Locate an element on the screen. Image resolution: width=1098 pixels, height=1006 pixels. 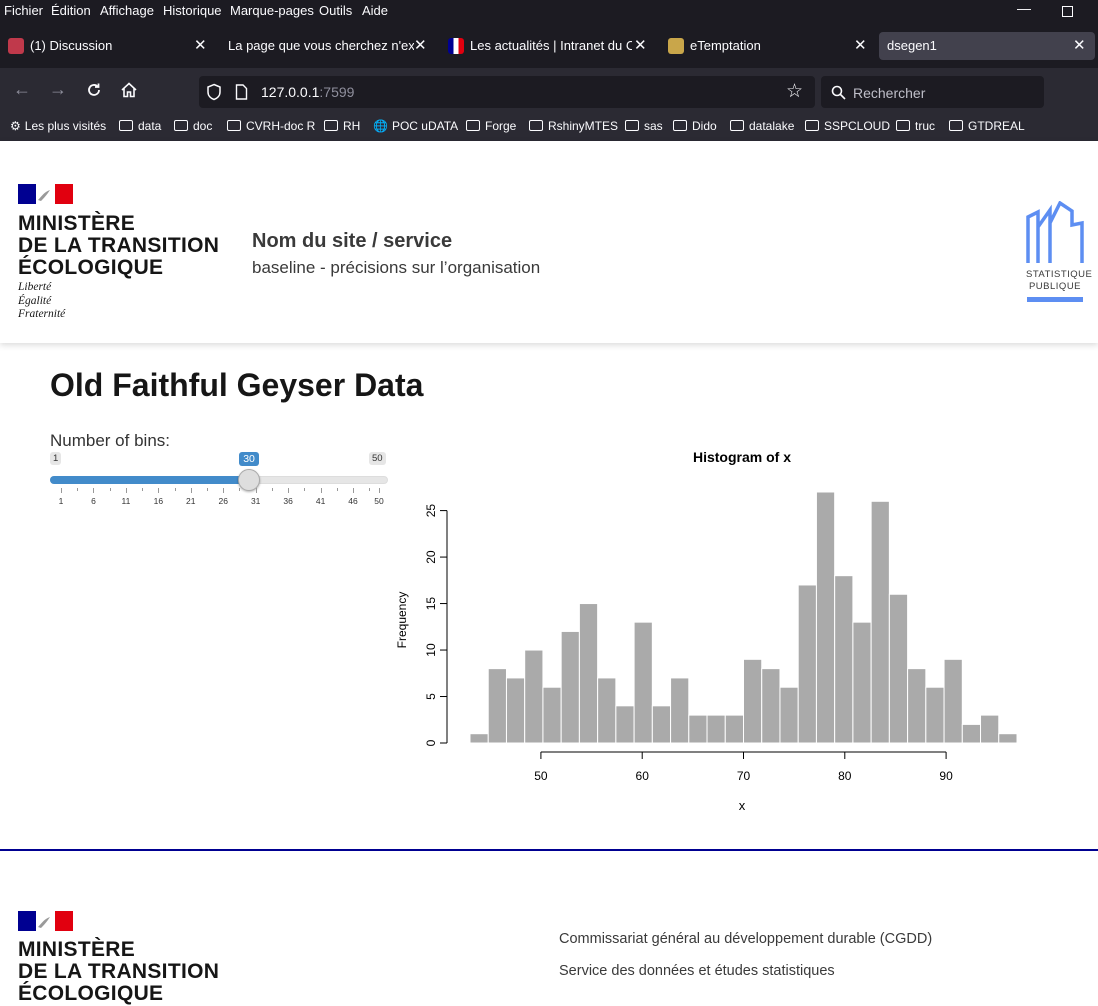
tab-page-not-found: La page que vous cherchez n'existe ✕ is located at coordinates (327, 46).